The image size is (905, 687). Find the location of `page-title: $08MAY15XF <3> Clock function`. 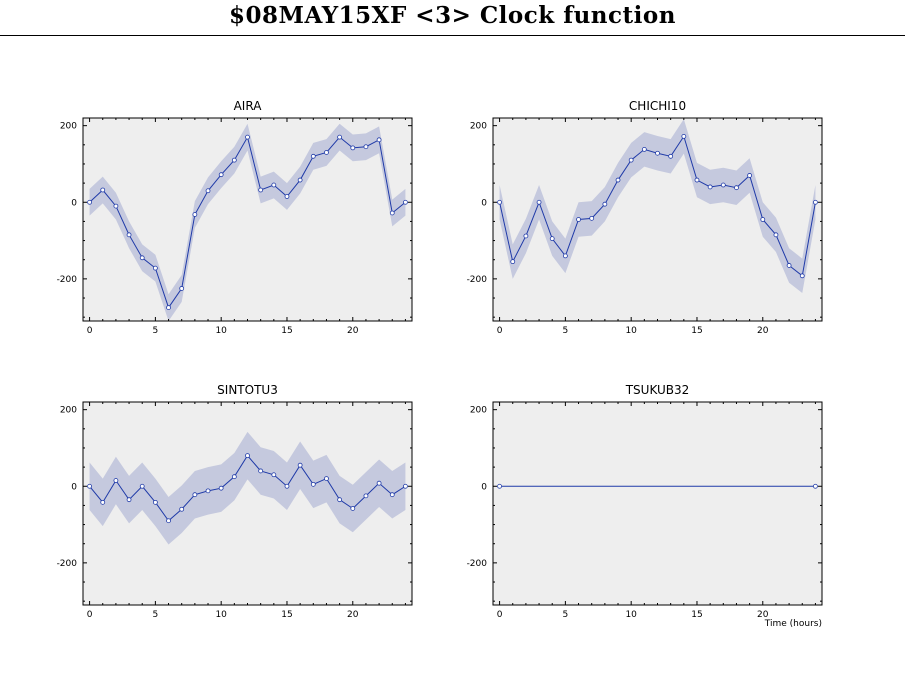

page-title: $08MAY15XF <3> Clock function is located at coordinates (452, 15).